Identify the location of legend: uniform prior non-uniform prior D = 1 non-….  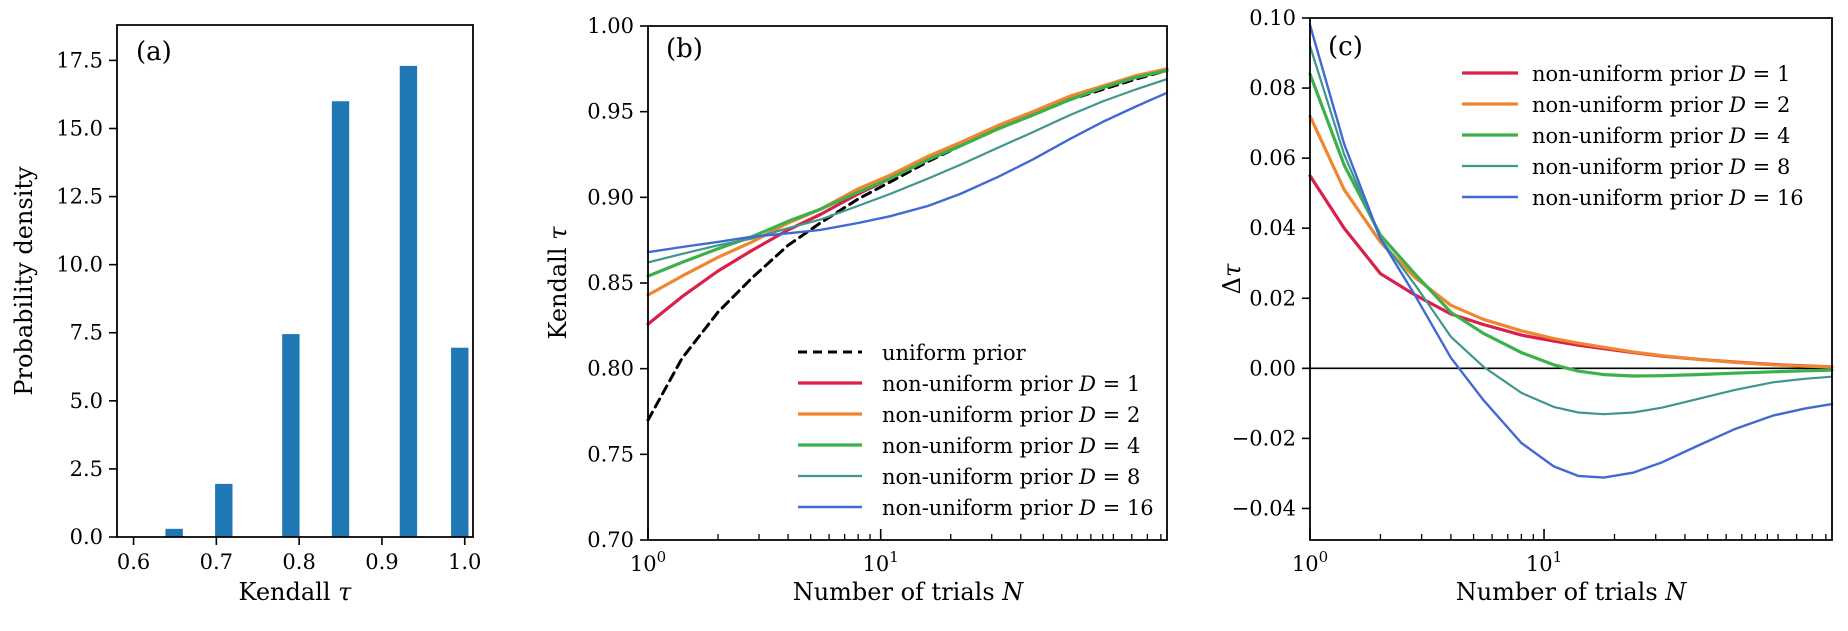
(976, 430).